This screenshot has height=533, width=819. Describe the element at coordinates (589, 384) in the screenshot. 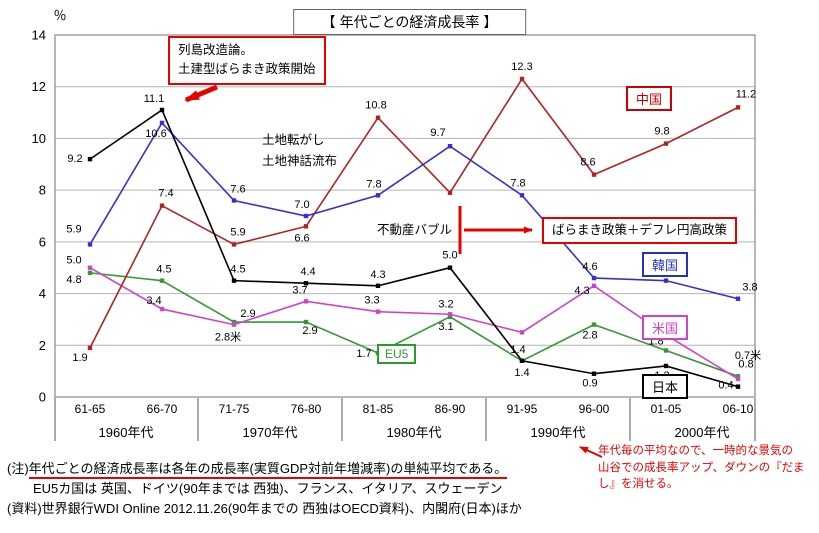

I see `data-value-label: 0.9` at that location.